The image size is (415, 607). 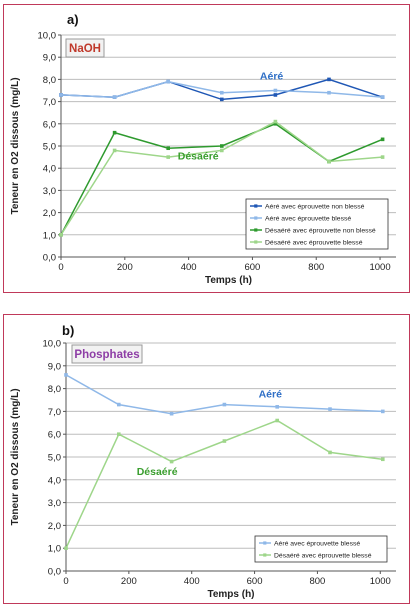 What do you see at coordinates (323, 556) in the screenshot?
I see `legend-label: Désaéré avec éprouvette blessé` at bounding box center [323, 556].